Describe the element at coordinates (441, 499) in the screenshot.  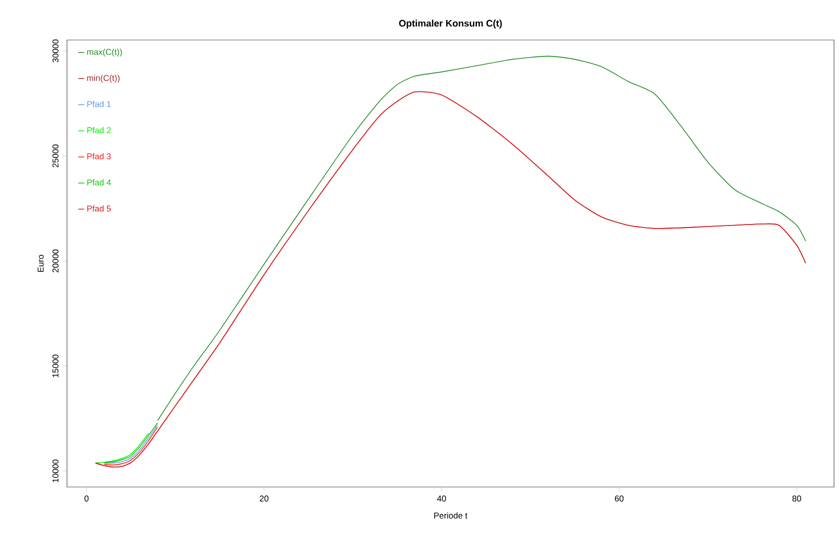
I see `x-tick-label: 40` at that location.